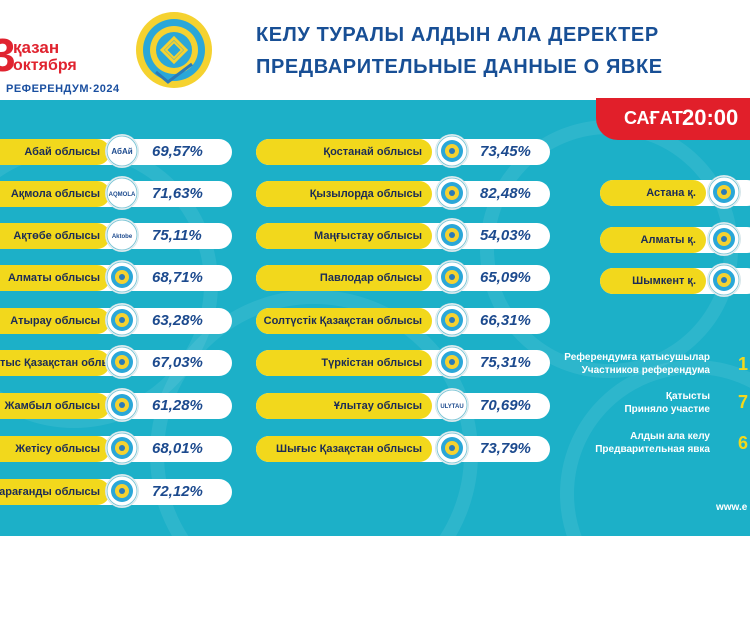 This screenshot has height=628, width=750. Describe the element at coordinates (505, 320) in the screenshot. I see `turnout-value: 66,31%` at that location.